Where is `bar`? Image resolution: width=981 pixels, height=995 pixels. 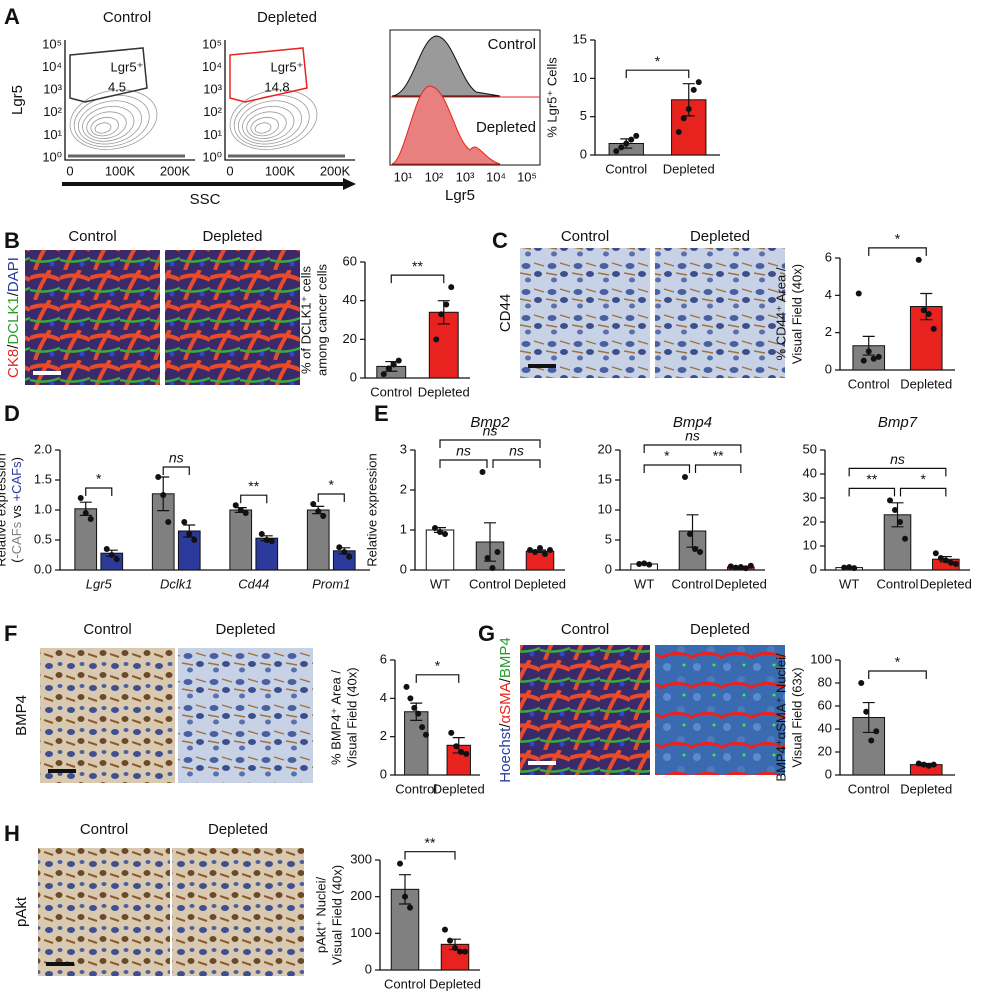 bar is located at coordinates (416, 743).